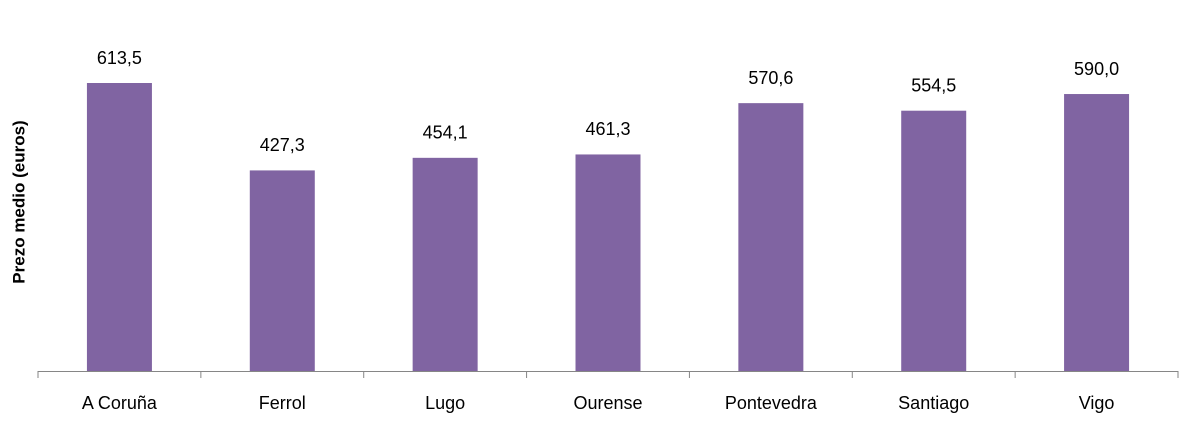 The width and height of the screenshot is (1200, 437). What do you see at coordinates (933, 85) in the screenshot?
I see `value-label: 554,5` at bounding box center [933, 85].